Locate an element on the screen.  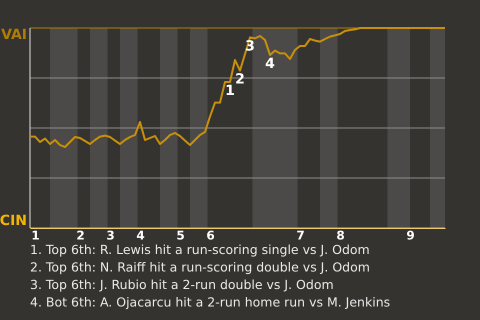
annotation: 4 is located at coordinates (270, 64).